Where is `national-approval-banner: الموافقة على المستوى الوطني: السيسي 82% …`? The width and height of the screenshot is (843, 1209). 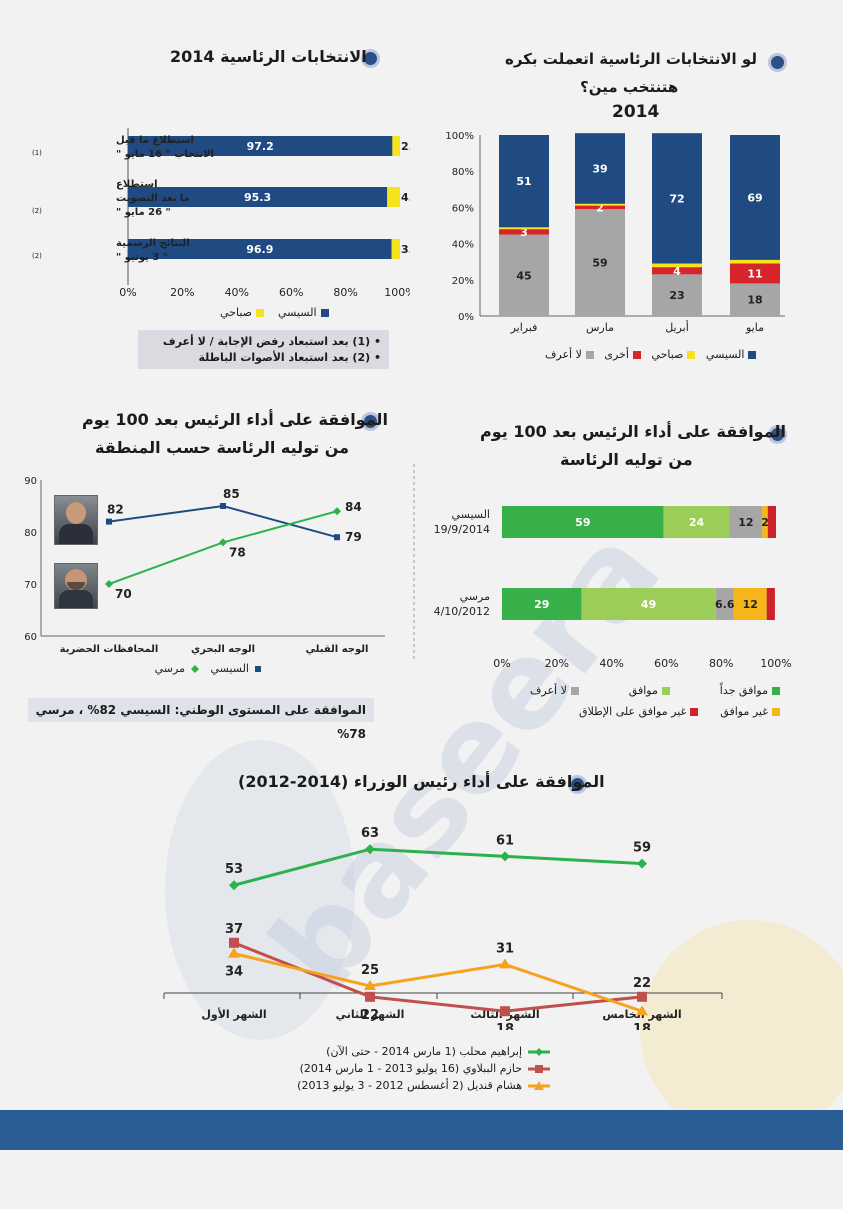 national-approval-banner: الموافقة على المستوى الوطني: السيسي 82% … is located at coordinates (201, 719).